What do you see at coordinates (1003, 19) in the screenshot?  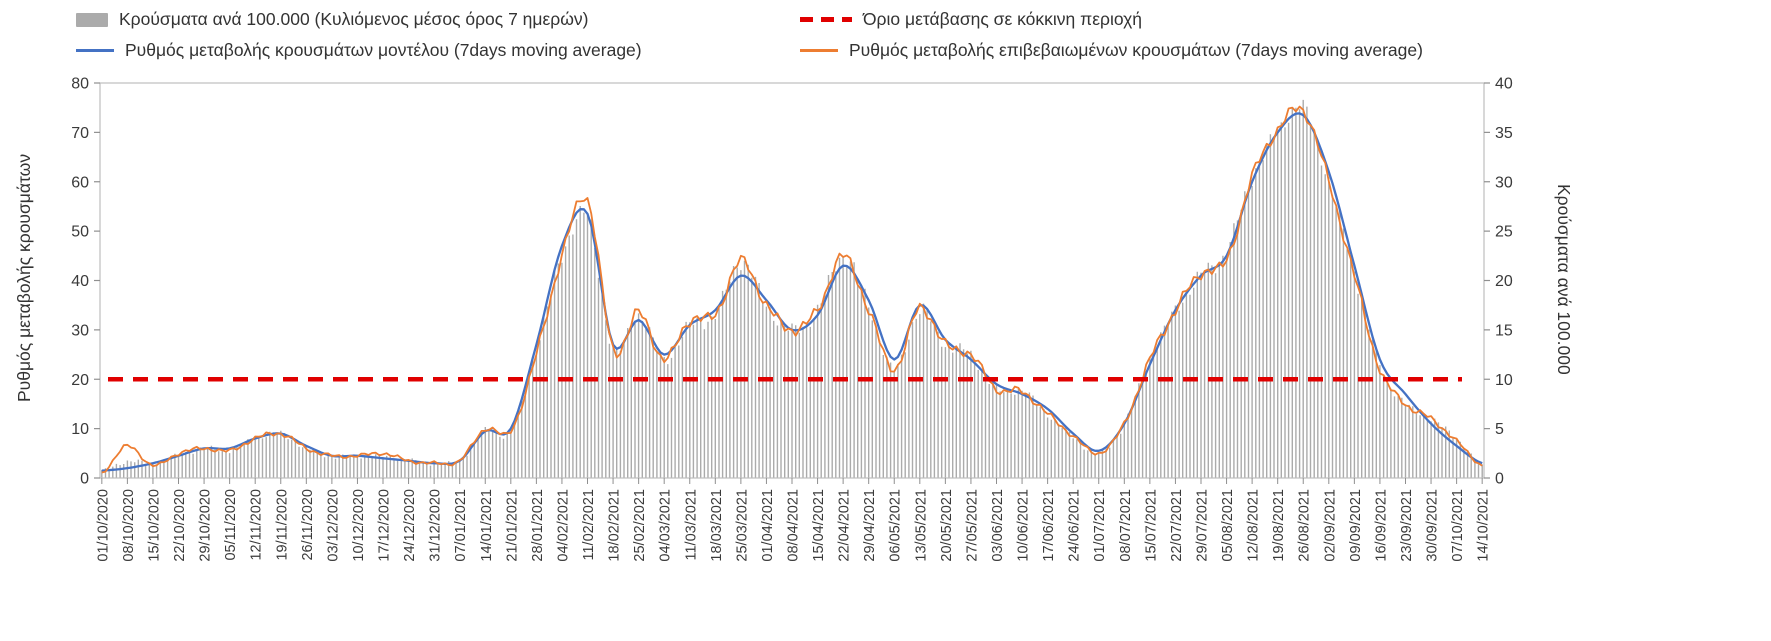 I see `legend-label-threshold: Όριο μετάβασης σε κόκκινη περιοχή` at bounding box center [1003, 19].